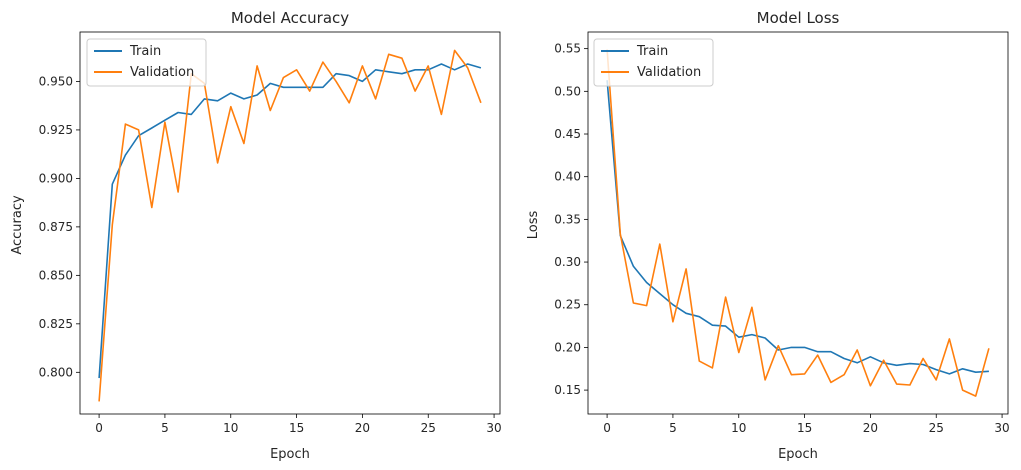  I want to click on y-tick-label: 0.30, so click(567, 262).